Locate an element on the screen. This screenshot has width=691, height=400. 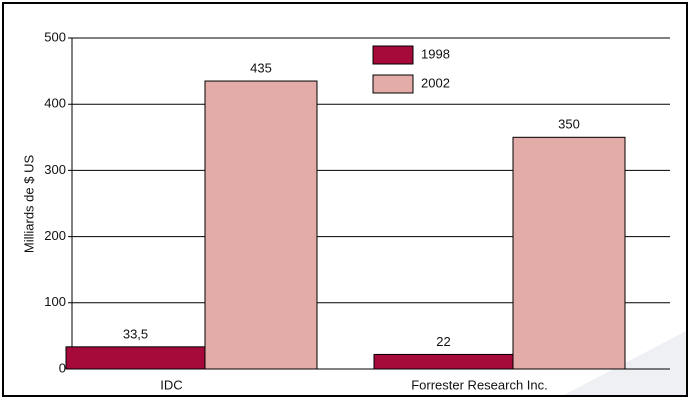
y-tick-label: 500 is located at coordinates (55, 36).